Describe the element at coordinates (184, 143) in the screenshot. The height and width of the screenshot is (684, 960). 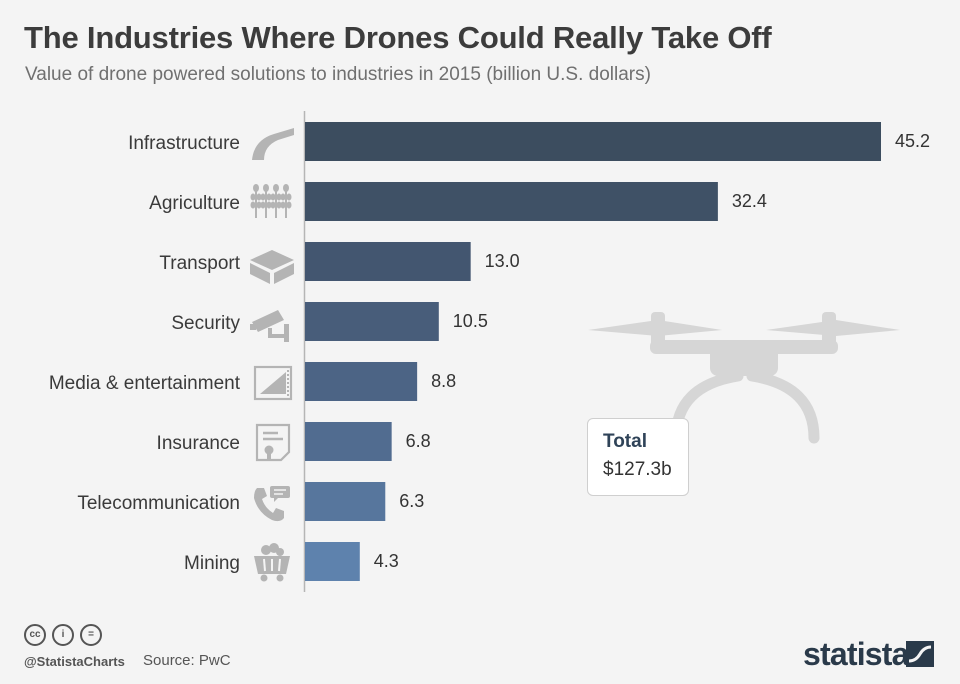
I see `category-label: Infrastructure` at that location.